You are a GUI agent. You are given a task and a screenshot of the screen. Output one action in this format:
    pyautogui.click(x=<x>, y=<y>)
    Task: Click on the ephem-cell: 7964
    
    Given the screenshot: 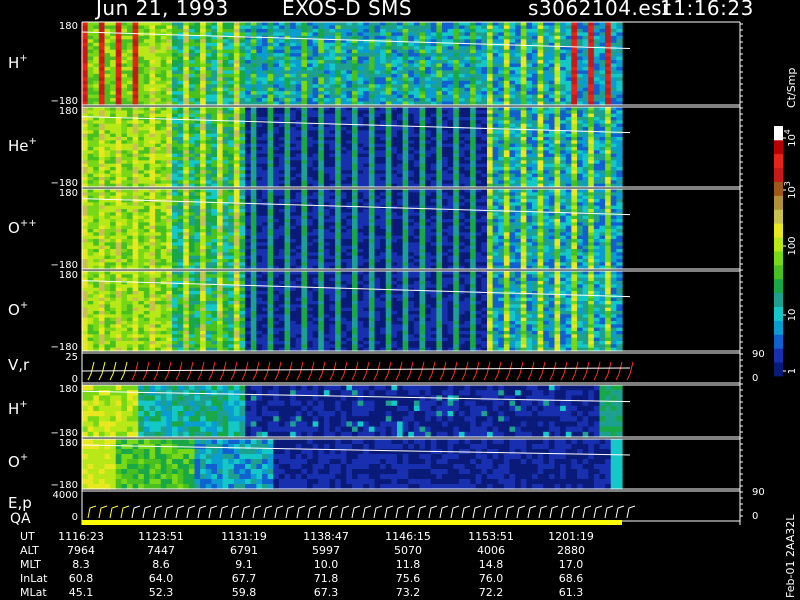 What is the action you would take?
    pyautogui.click(x=81, y=550)
    